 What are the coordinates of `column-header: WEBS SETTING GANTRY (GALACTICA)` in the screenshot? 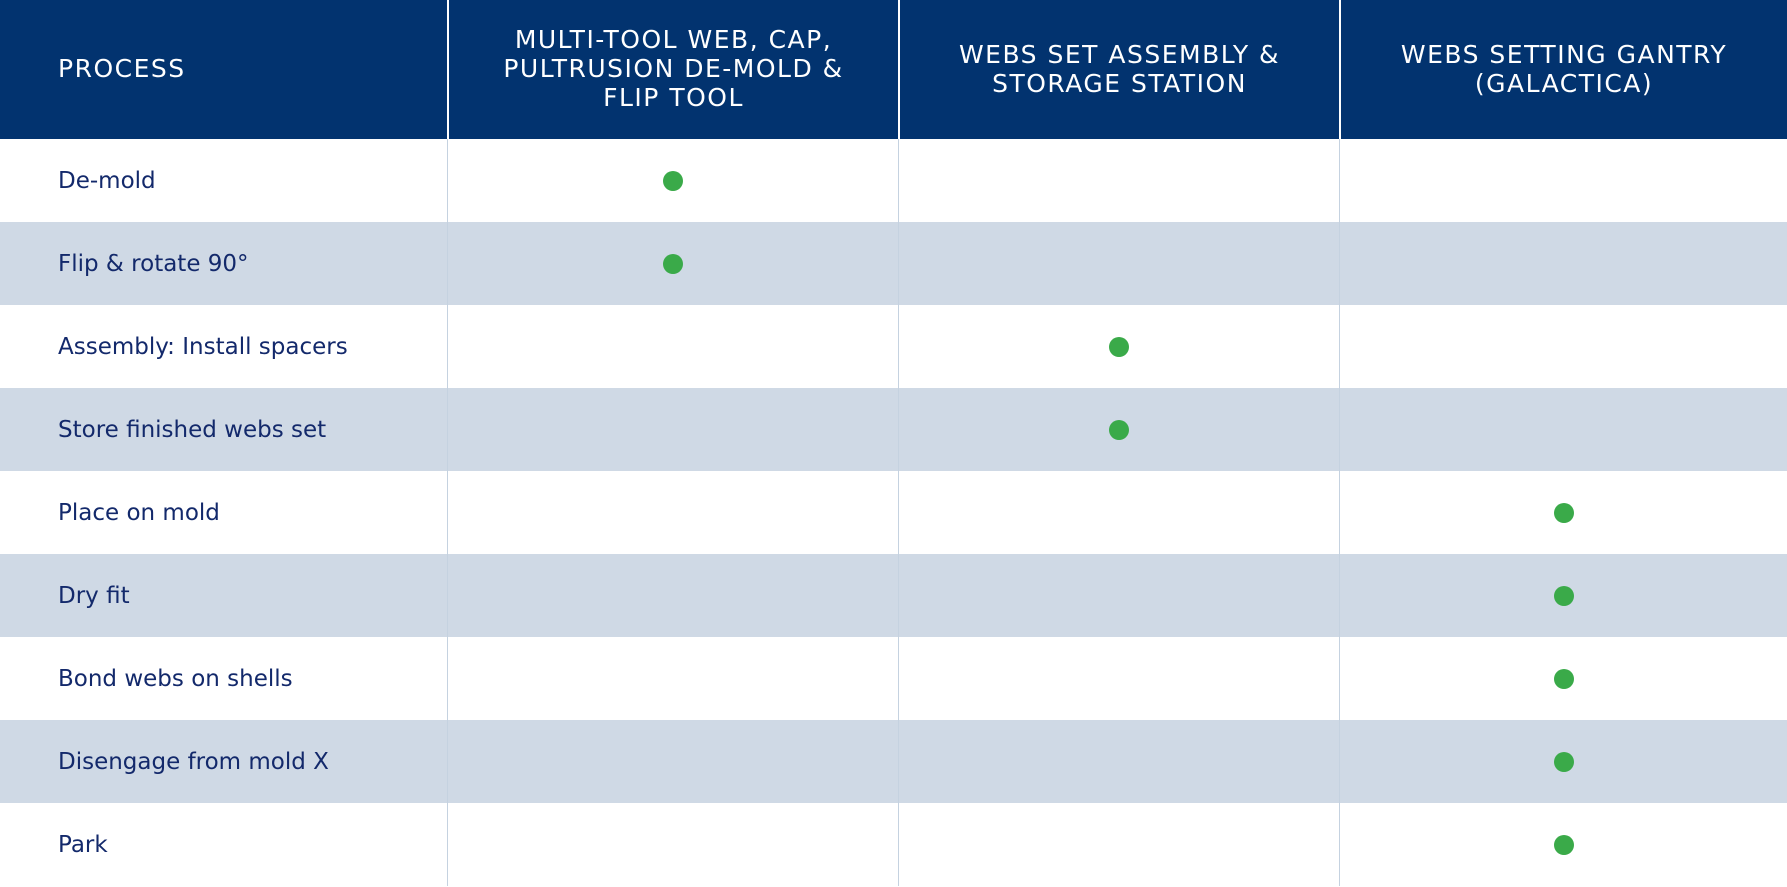 It's located at (1563, 69).